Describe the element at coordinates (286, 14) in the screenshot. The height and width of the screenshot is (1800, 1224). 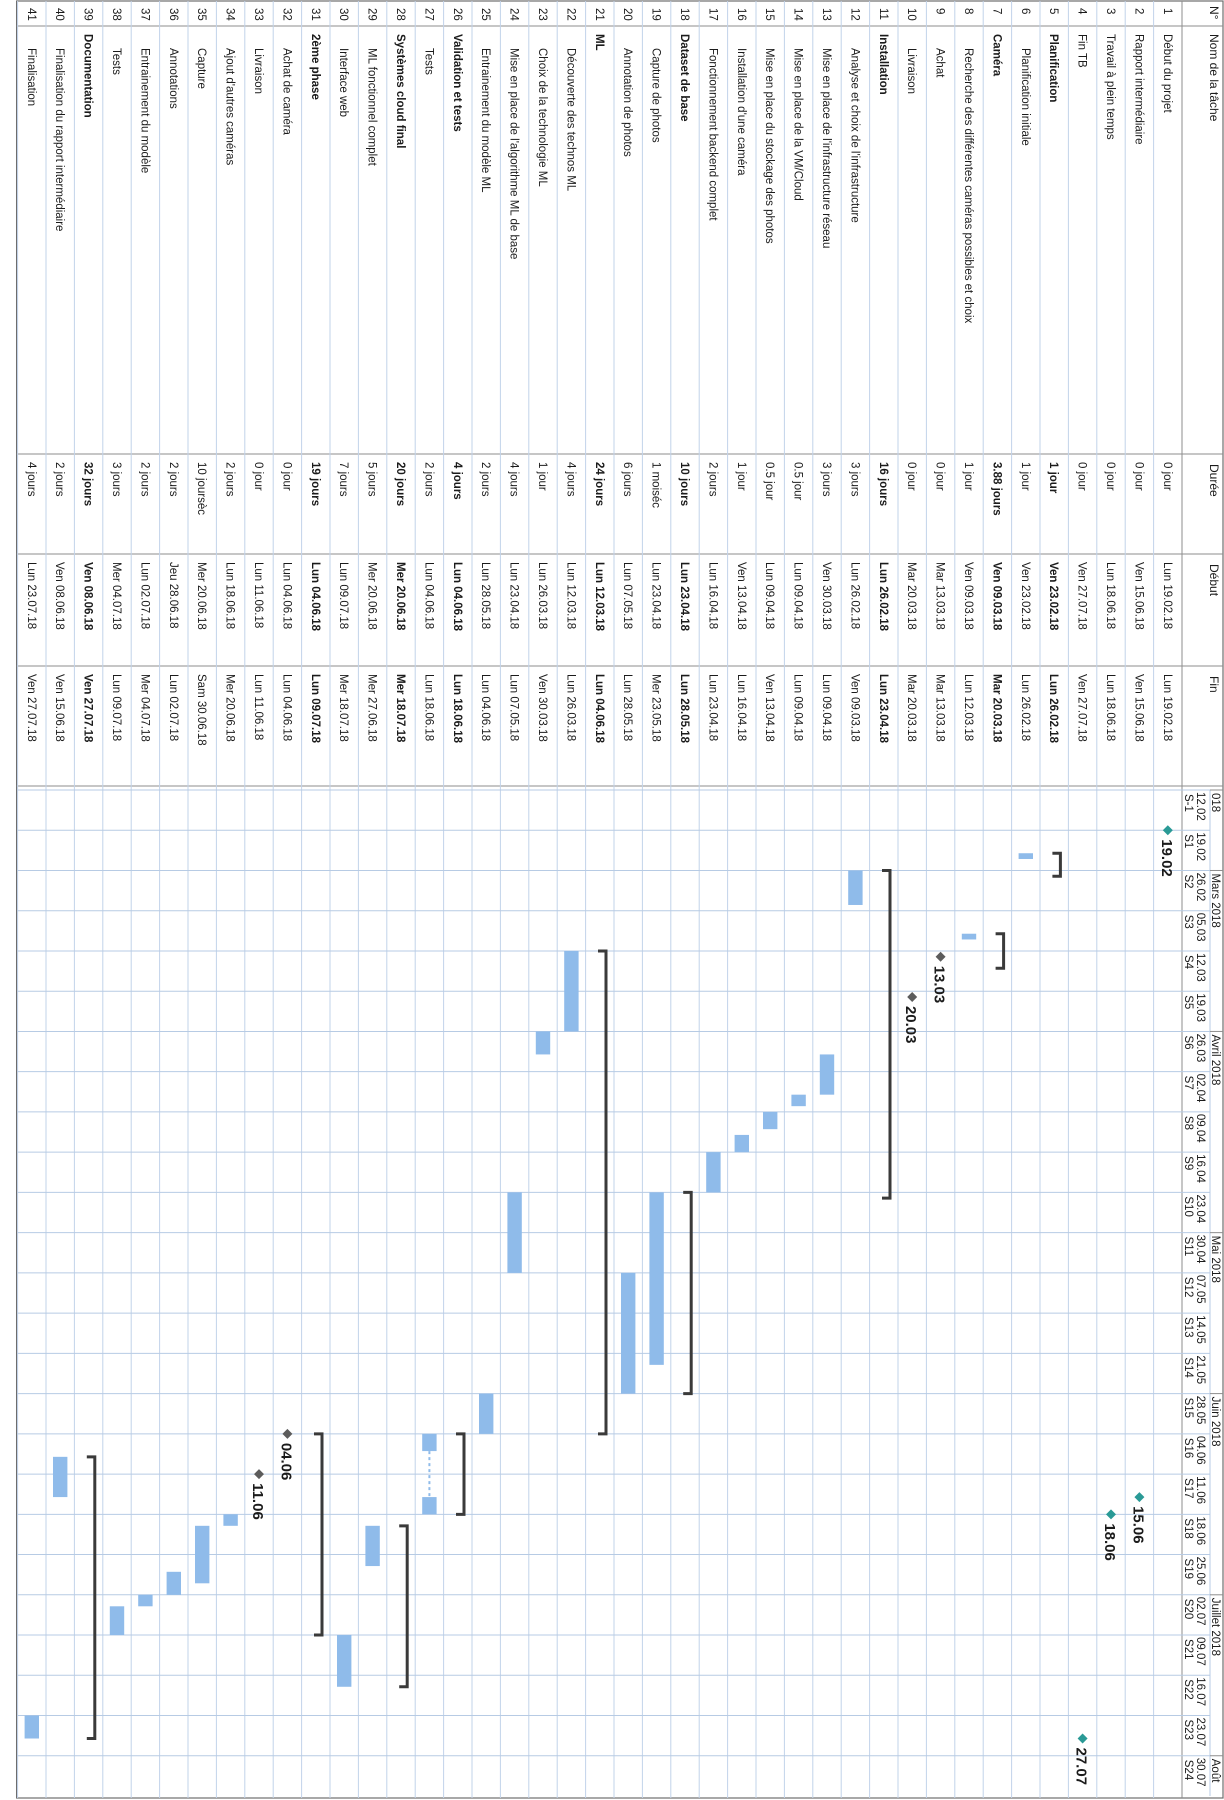
I see `task-id: 32` at that location.